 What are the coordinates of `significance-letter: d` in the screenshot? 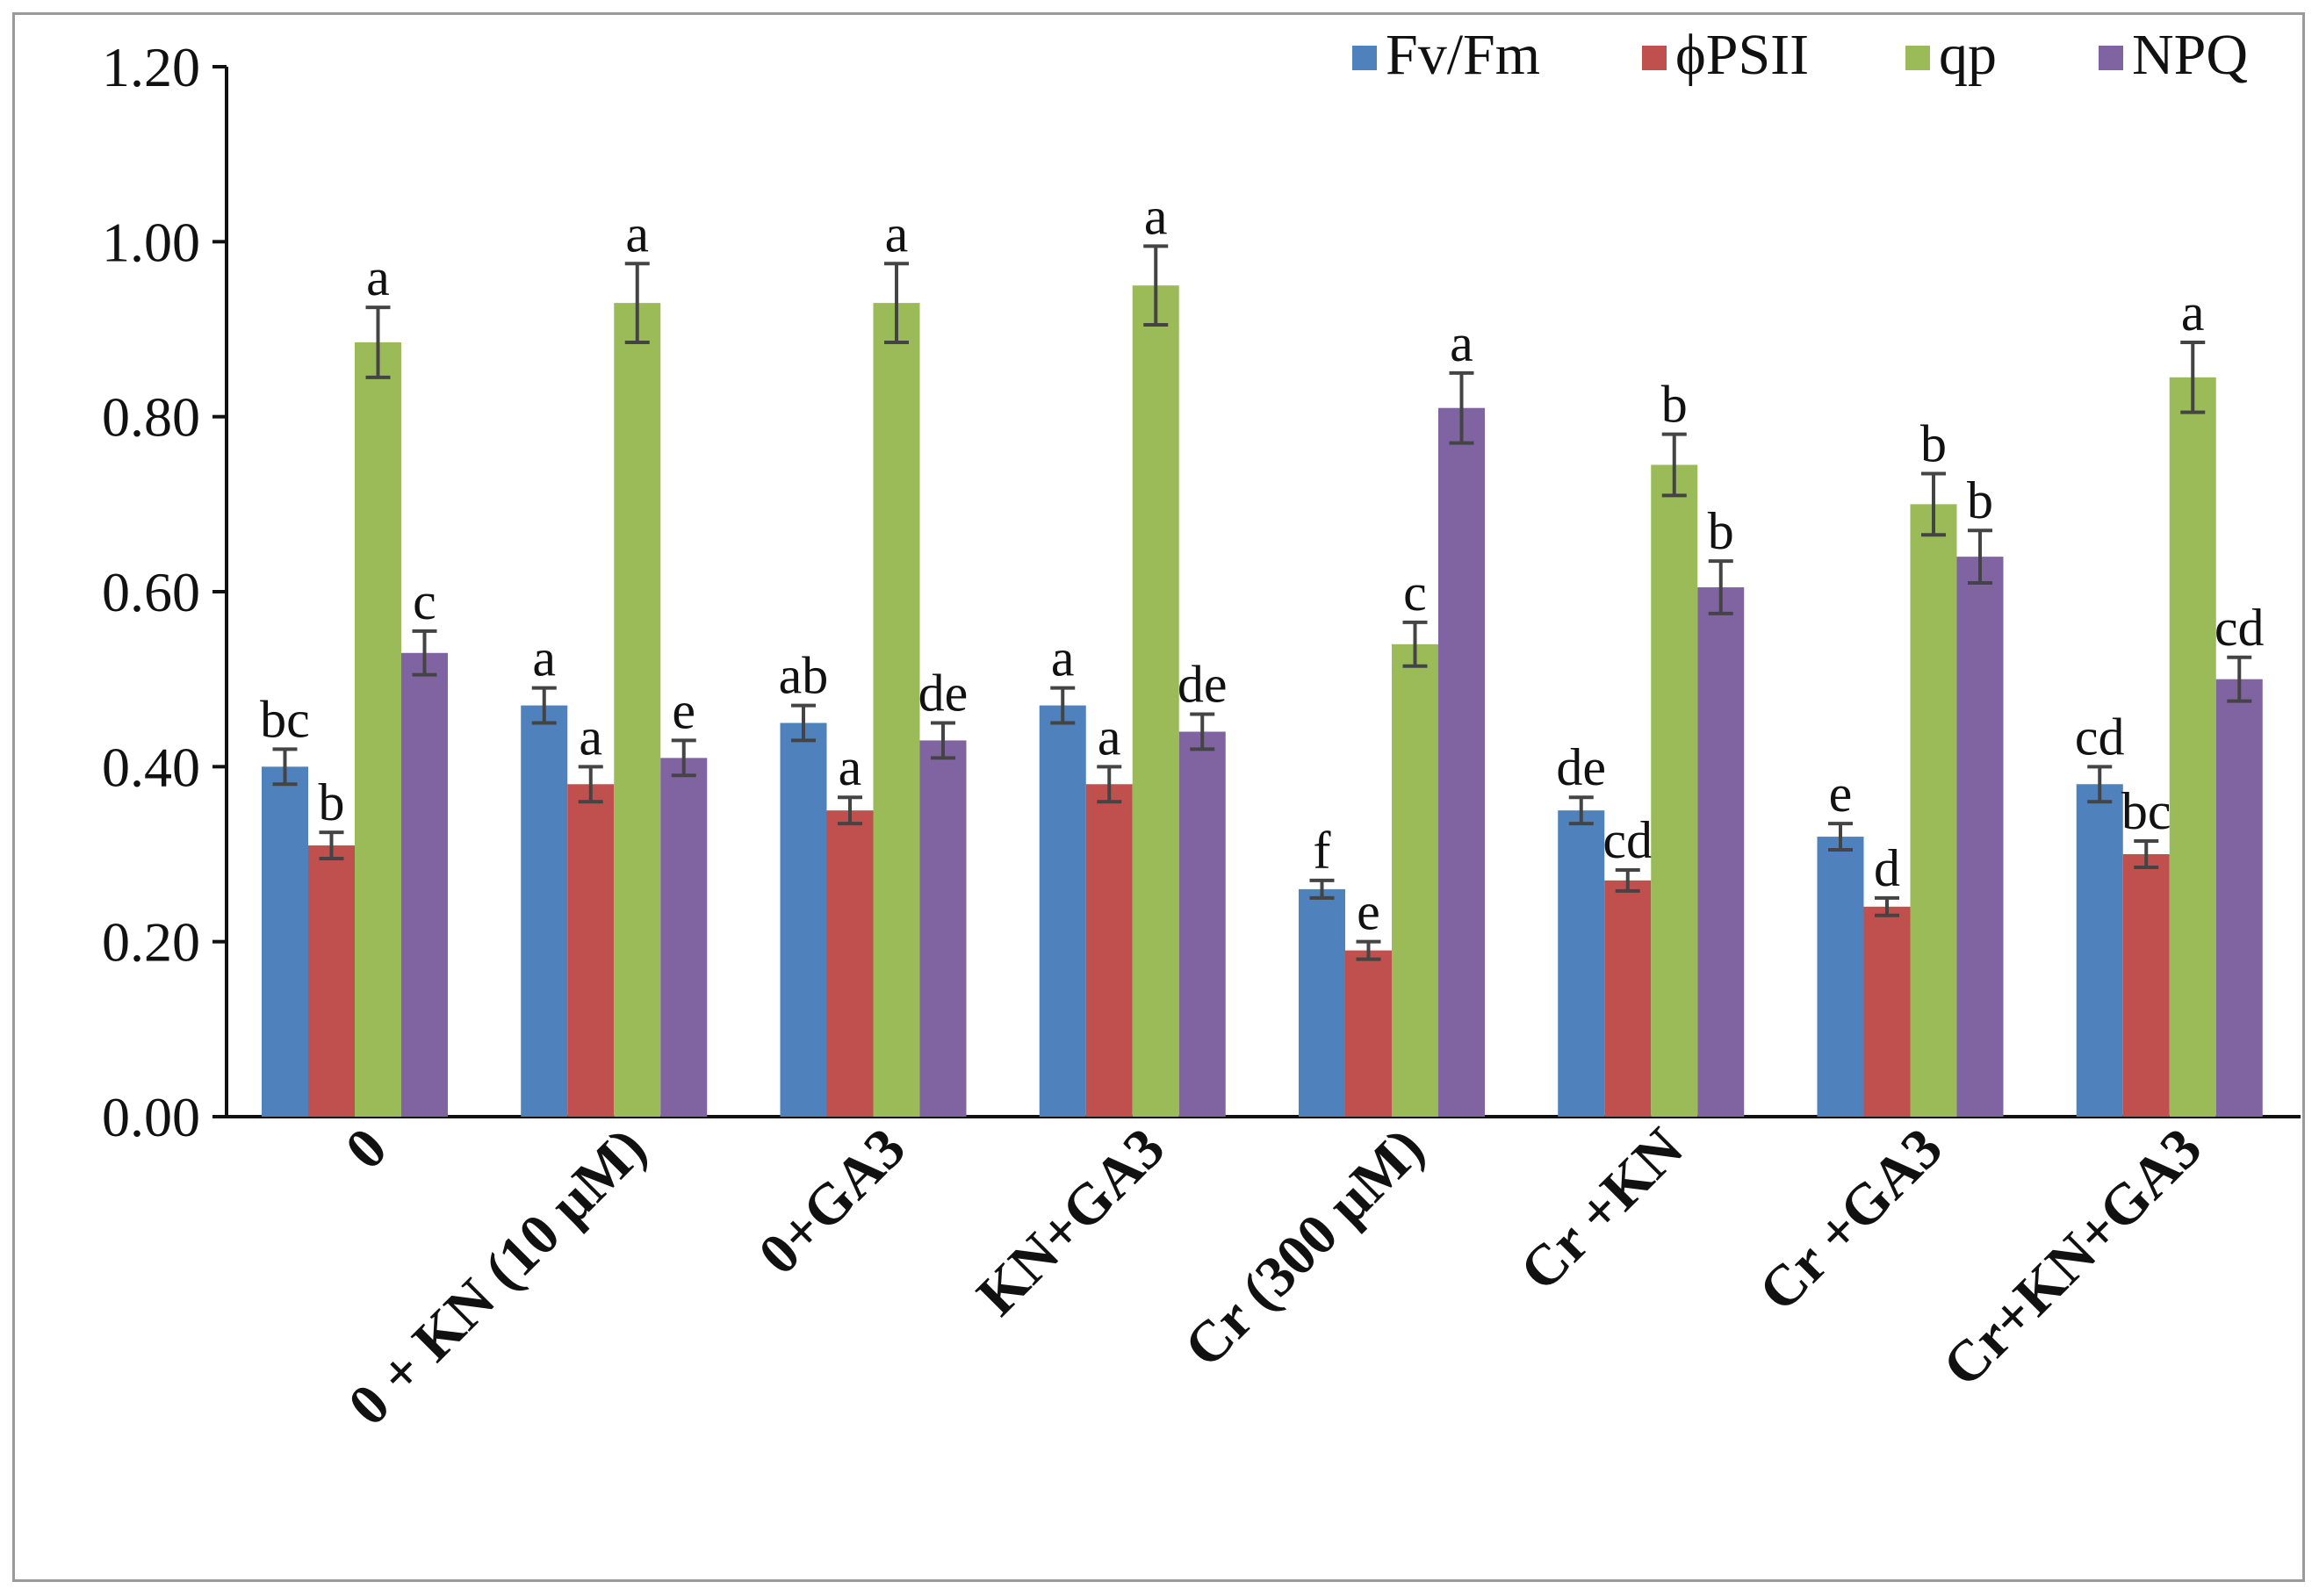 It's located at (1887, 868).